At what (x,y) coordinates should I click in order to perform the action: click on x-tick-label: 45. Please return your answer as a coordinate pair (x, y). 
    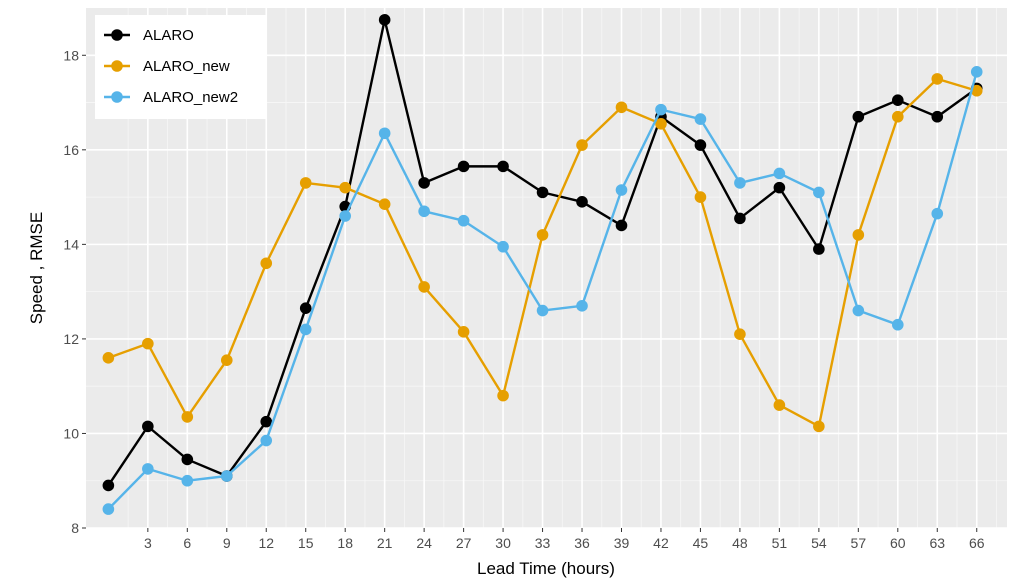
    Looking at the image, I should click on (701, 543).